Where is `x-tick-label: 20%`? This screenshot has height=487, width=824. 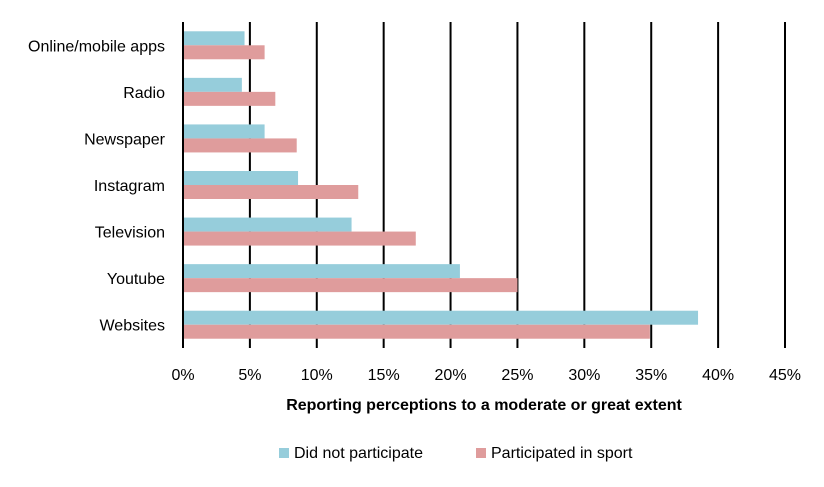 x-tick-label: 20% is located at coordinates (451, 375).